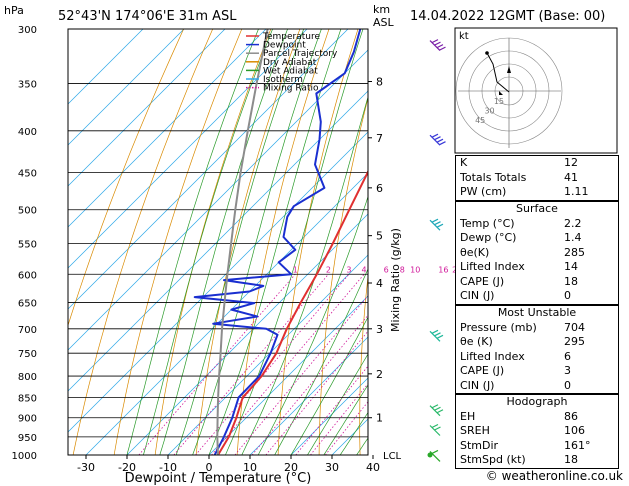  What do you see at coordinates (430, 455) in the screenshot?
I see `surface-wind-marker` at bounding box center [430, 455].